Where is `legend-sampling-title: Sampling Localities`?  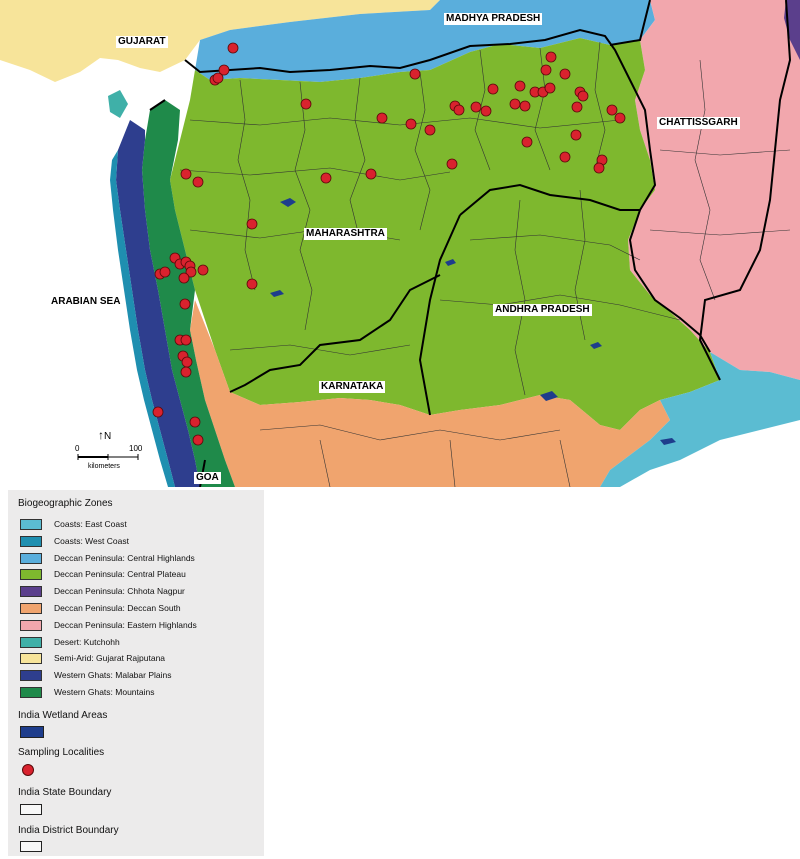
legend-sampling-title: Sampling Localities is located at coordinates (61, 752).